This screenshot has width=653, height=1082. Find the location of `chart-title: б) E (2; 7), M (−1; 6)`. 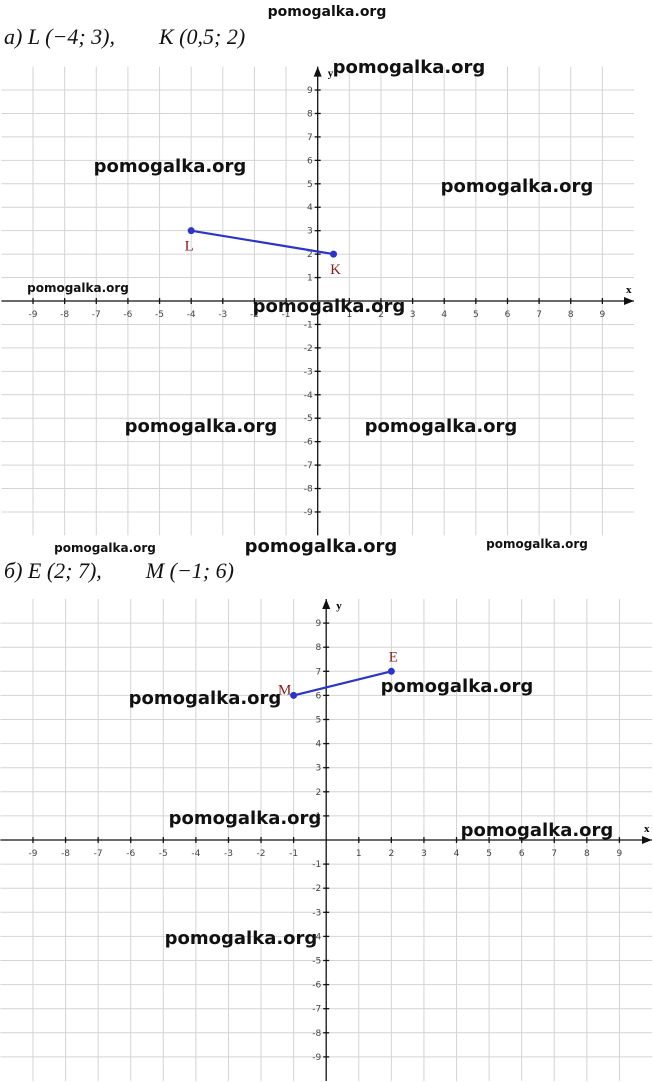

chart-title: б) E (2; 7), M (−1; 6) is located at coordinates (119, 570).